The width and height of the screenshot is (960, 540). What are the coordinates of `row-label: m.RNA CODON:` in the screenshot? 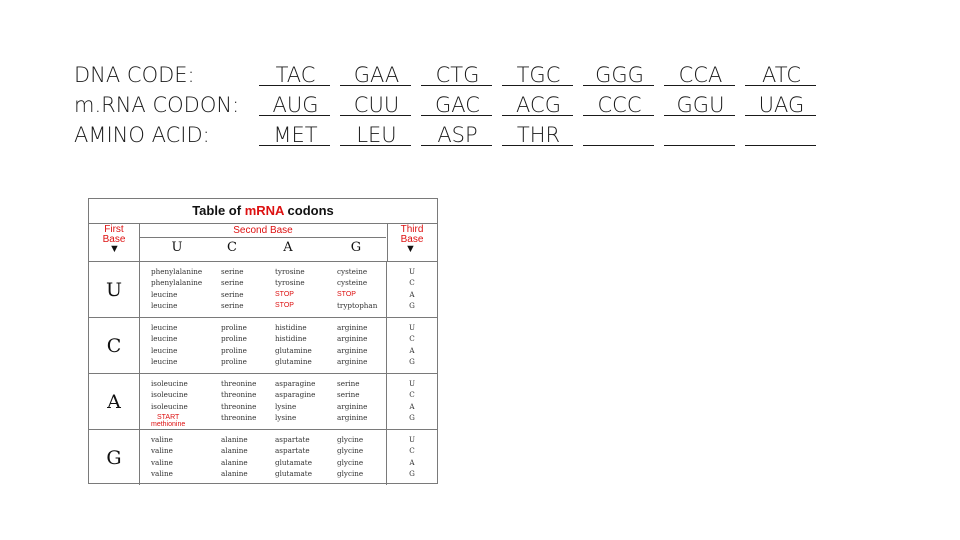 It's located at (157, 105).